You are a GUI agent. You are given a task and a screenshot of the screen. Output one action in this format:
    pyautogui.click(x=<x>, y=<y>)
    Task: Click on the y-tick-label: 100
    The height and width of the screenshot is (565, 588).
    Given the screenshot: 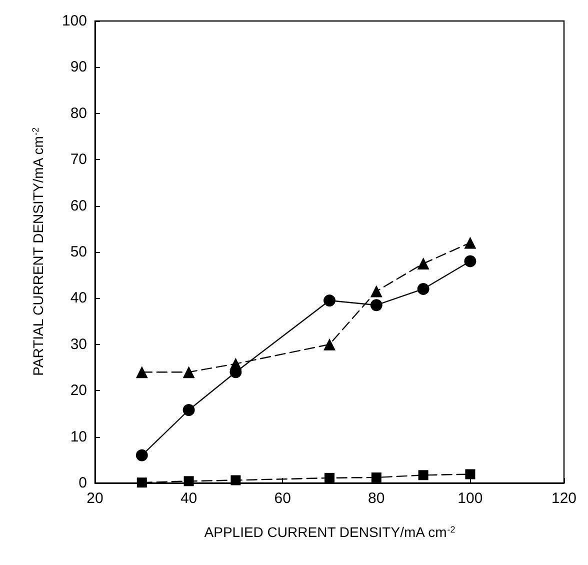 What is the action you would take?
    pyautogui.click(x=74, y=21)
    